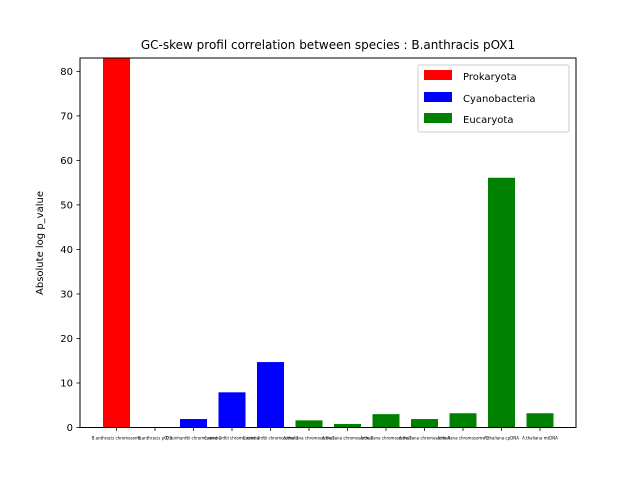  Describe the element at coordinates (463, 438) in the screenshot. I see `x-tick-label: A.thaliana chromosome 5` at that location.